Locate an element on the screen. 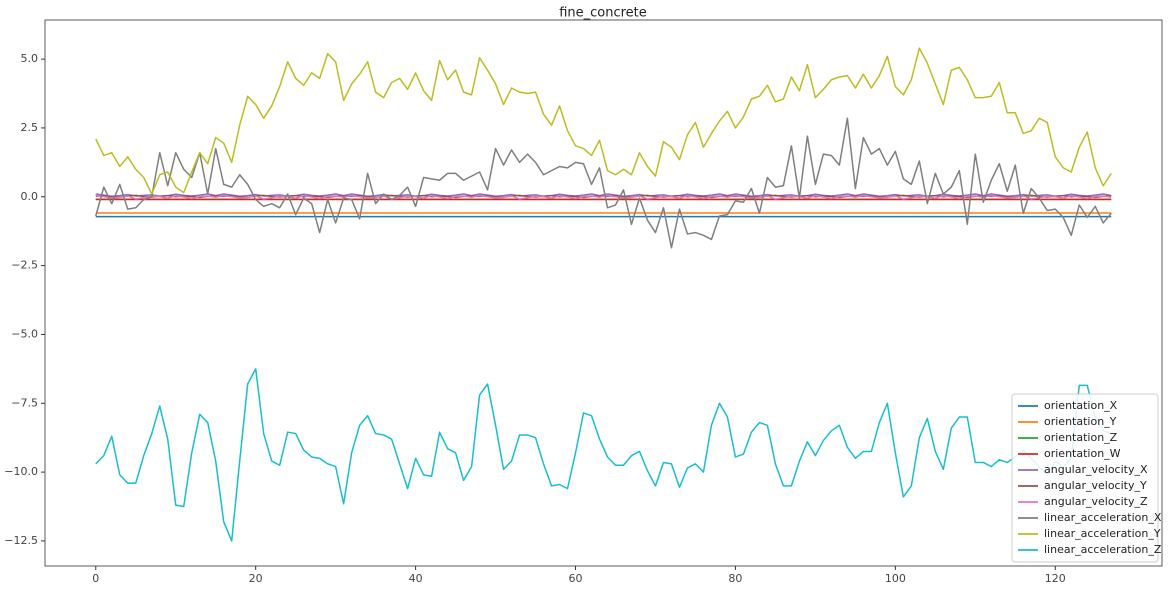  legend-label: angular_velocity_Z is located at coordinates (1096, 501).